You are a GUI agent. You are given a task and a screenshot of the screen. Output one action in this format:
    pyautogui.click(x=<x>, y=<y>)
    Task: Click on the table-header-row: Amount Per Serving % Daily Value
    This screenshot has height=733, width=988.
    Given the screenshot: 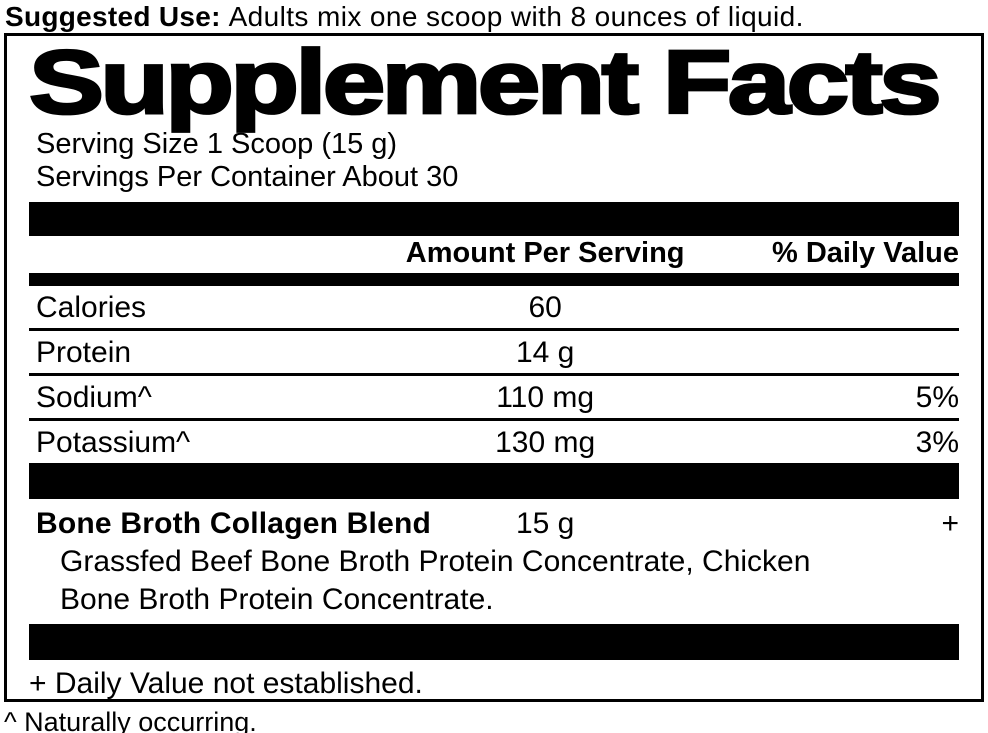 What is the action you would take?
    pyautogui.click(x=494, y=254)
    